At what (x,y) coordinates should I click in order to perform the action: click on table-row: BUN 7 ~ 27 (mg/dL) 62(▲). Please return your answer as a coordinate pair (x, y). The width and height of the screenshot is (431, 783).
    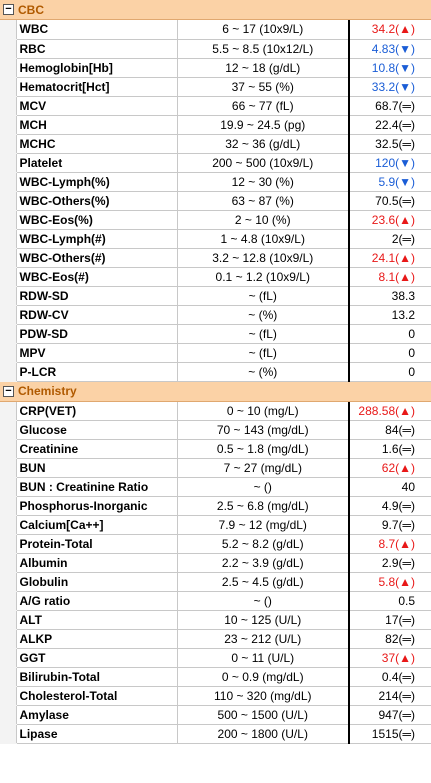
    Looking at the image, I should click on (215, 468).